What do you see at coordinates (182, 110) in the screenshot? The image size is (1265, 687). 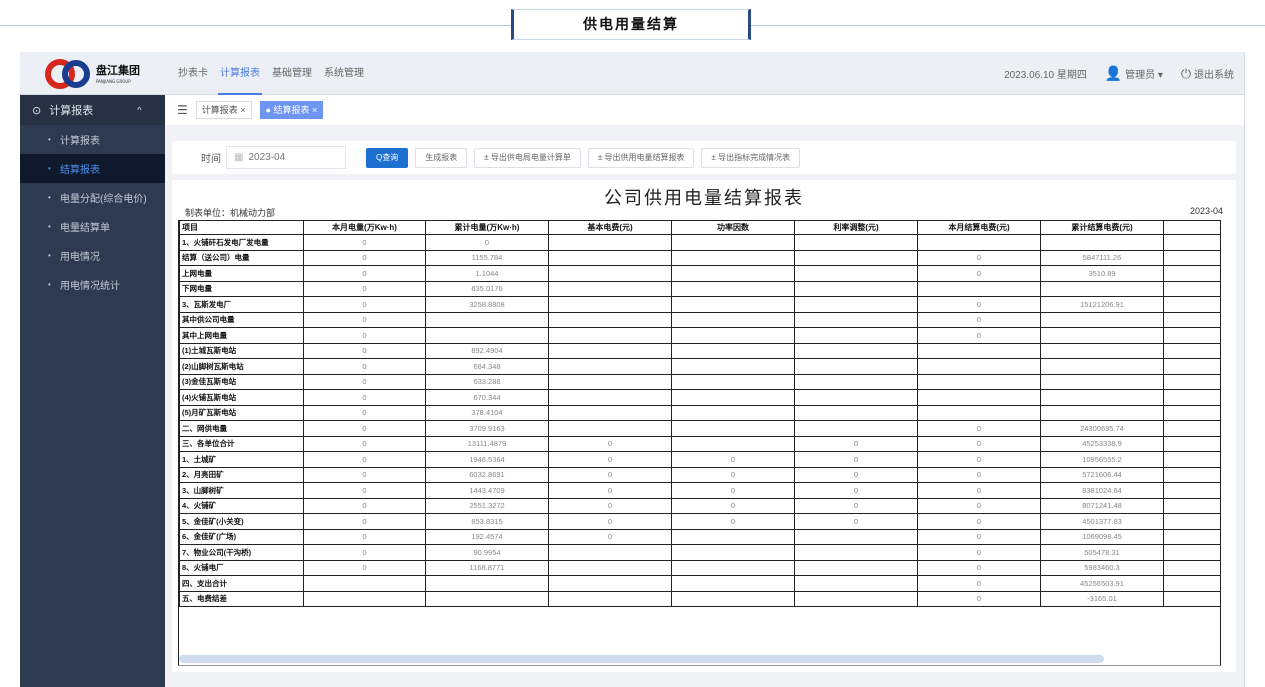 I see `menu-toggle-icon: ☰` at bounding box center [182, 110].